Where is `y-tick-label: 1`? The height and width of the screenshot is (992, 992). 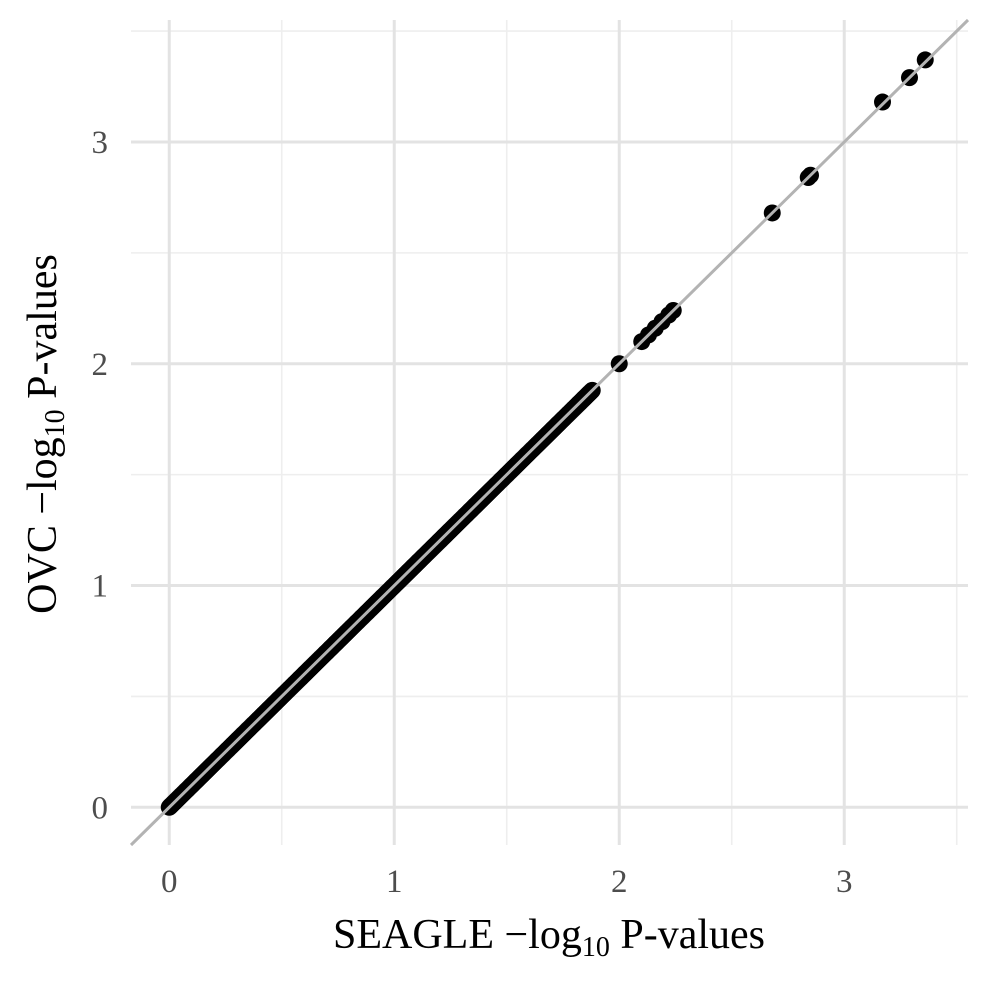
y-tick-label: 1 is located at coordinates (100, 587).